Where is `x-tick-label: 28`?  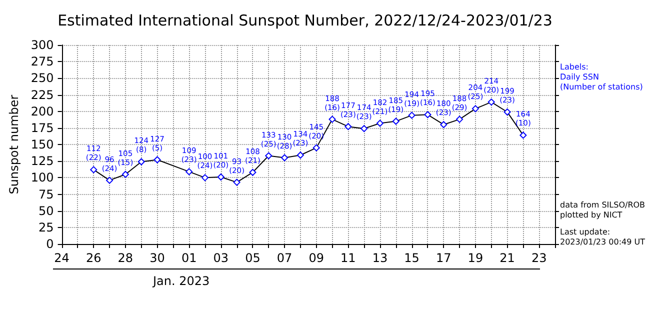 x-tick-label: 28 is located at coordinates (126, 258).